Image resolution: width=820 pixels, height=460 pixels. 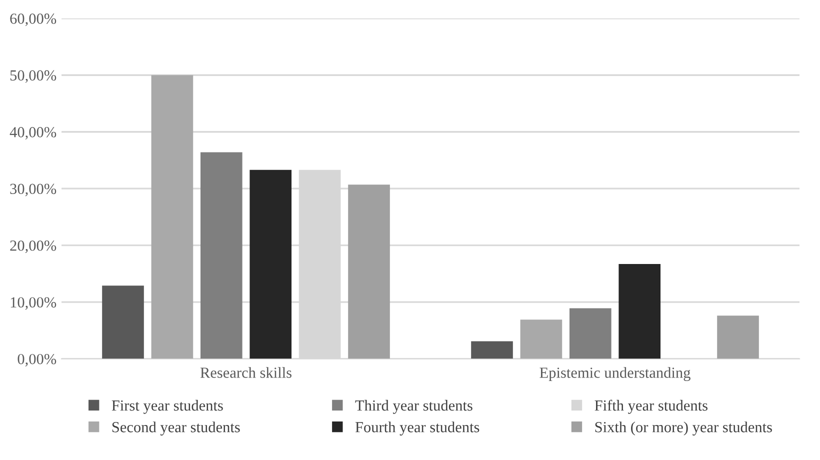 I want to click on legend-label: Fifth year students, so click(x=651, y=407).